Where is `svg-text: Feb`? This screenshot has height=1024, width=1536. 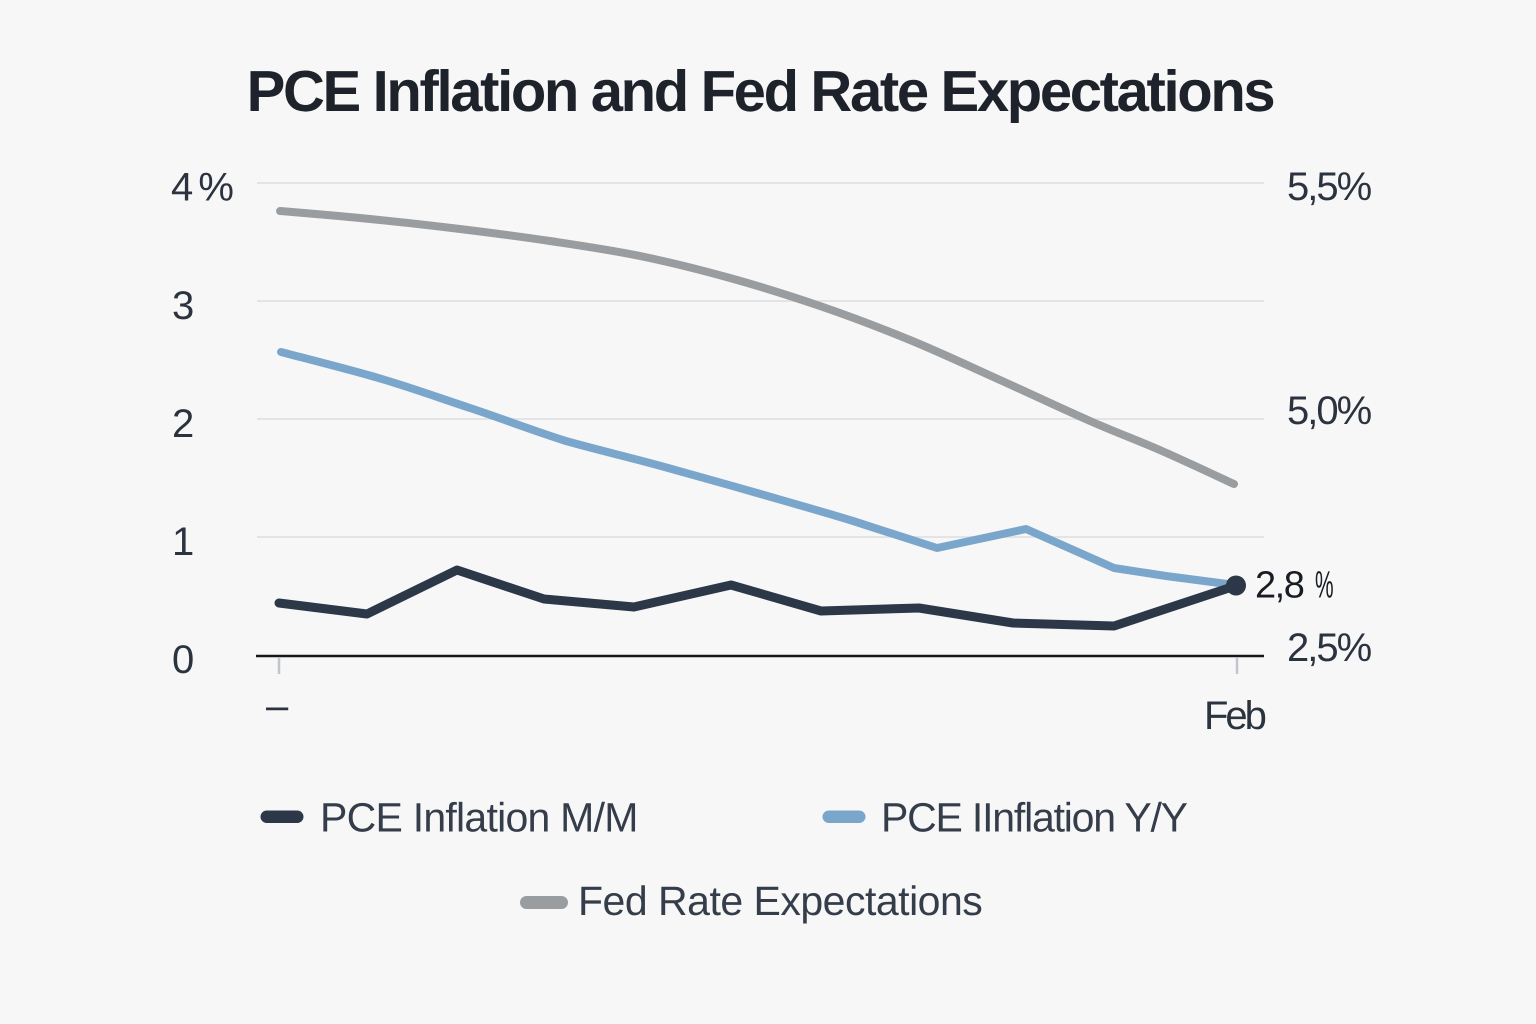 svg-text: Feb is located at coordinates (1235, 716).